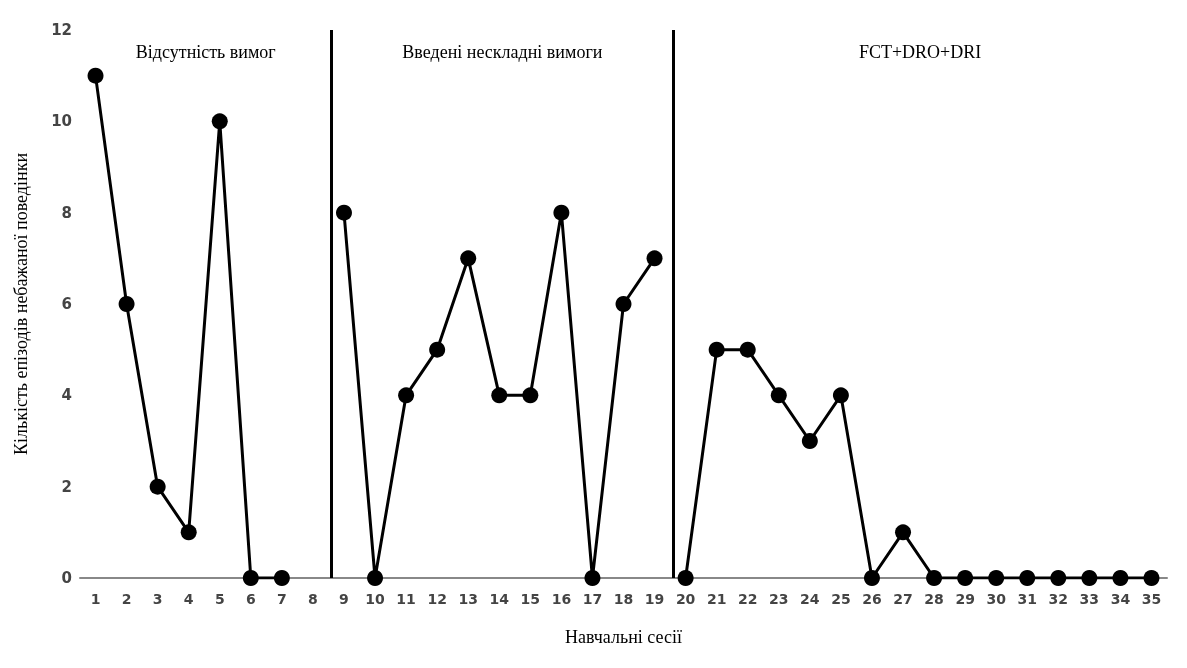 The image size is (1187, 668). I want to click on x-tick-label: 5, so click(219, 599).